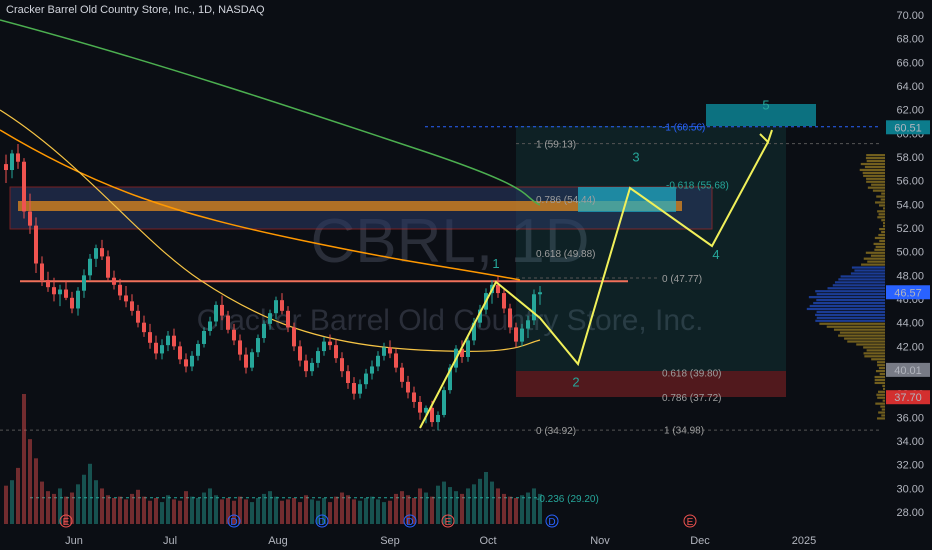 This screenshot has width=932, height=550. Describe the element at coordinates (683, 128) in the screenshot. I see `fib-label: -1 (60.56)` at that location.